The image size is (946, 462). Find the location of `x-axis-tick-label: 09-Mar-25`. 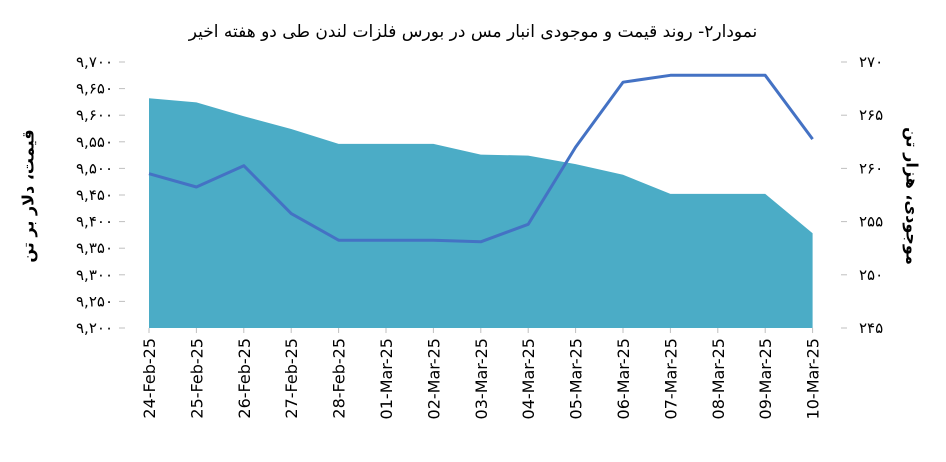

x-axis-tick-label: 09-Mar-25 is located at coordinates (765, 378).